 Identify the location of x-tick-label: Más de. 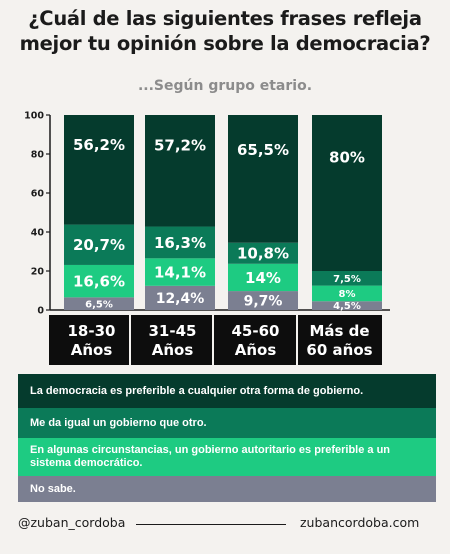
(339, 331).